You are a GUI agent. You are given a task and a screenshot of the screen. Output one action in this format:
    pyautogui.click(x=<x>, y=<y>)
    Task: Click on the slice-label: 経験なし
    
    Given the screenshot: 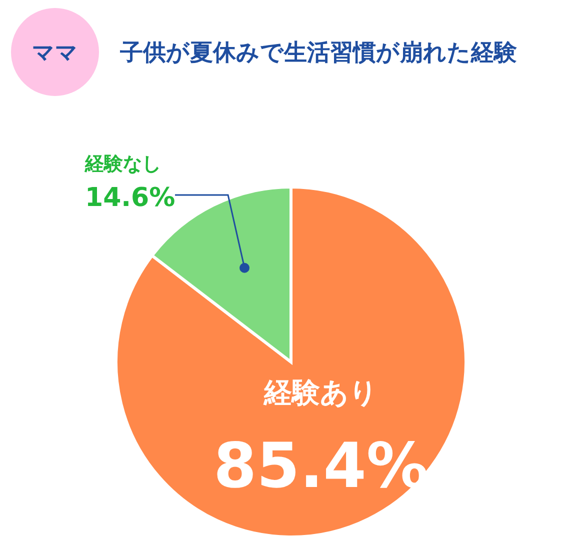 What is the action you would take?
    pyautogui.click(x=122, y=164)
    